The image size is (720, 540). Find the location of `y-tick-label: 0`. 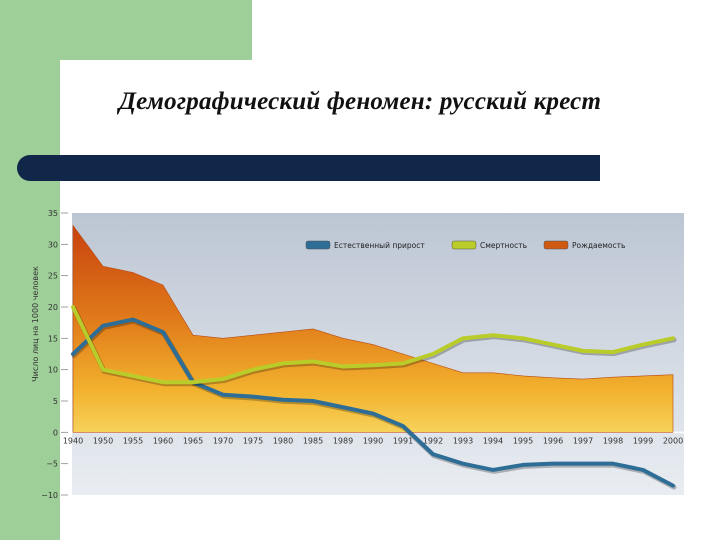

y-tick-label: 0 is located at coordinates (55, 432).